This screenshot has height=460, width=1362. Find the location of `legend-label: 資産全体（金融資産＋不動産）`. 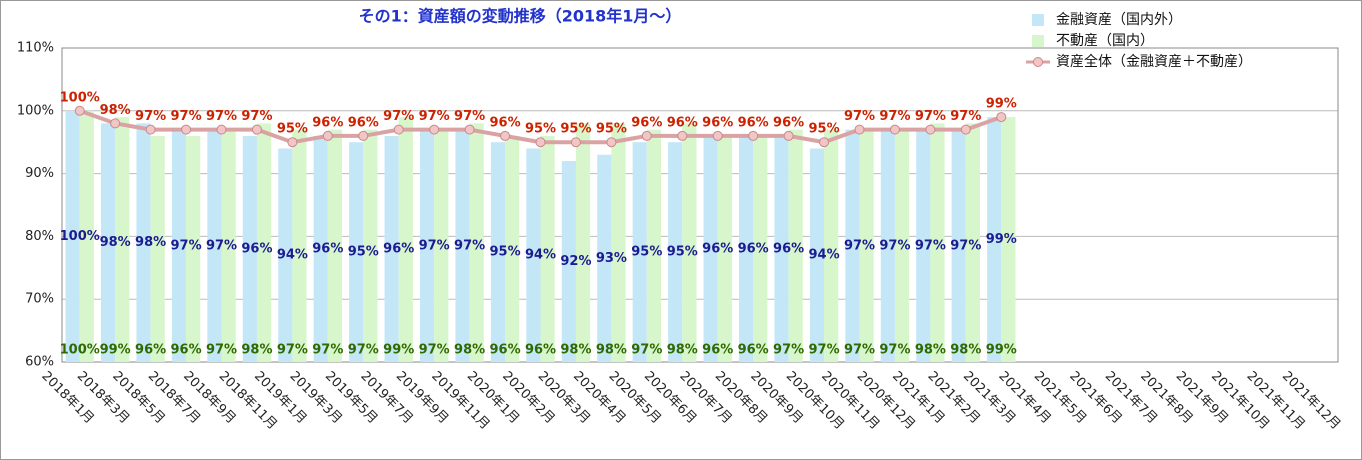

legend-label: 資産全体（金融資産＋不動産） is located at coordinates (1154, 61).